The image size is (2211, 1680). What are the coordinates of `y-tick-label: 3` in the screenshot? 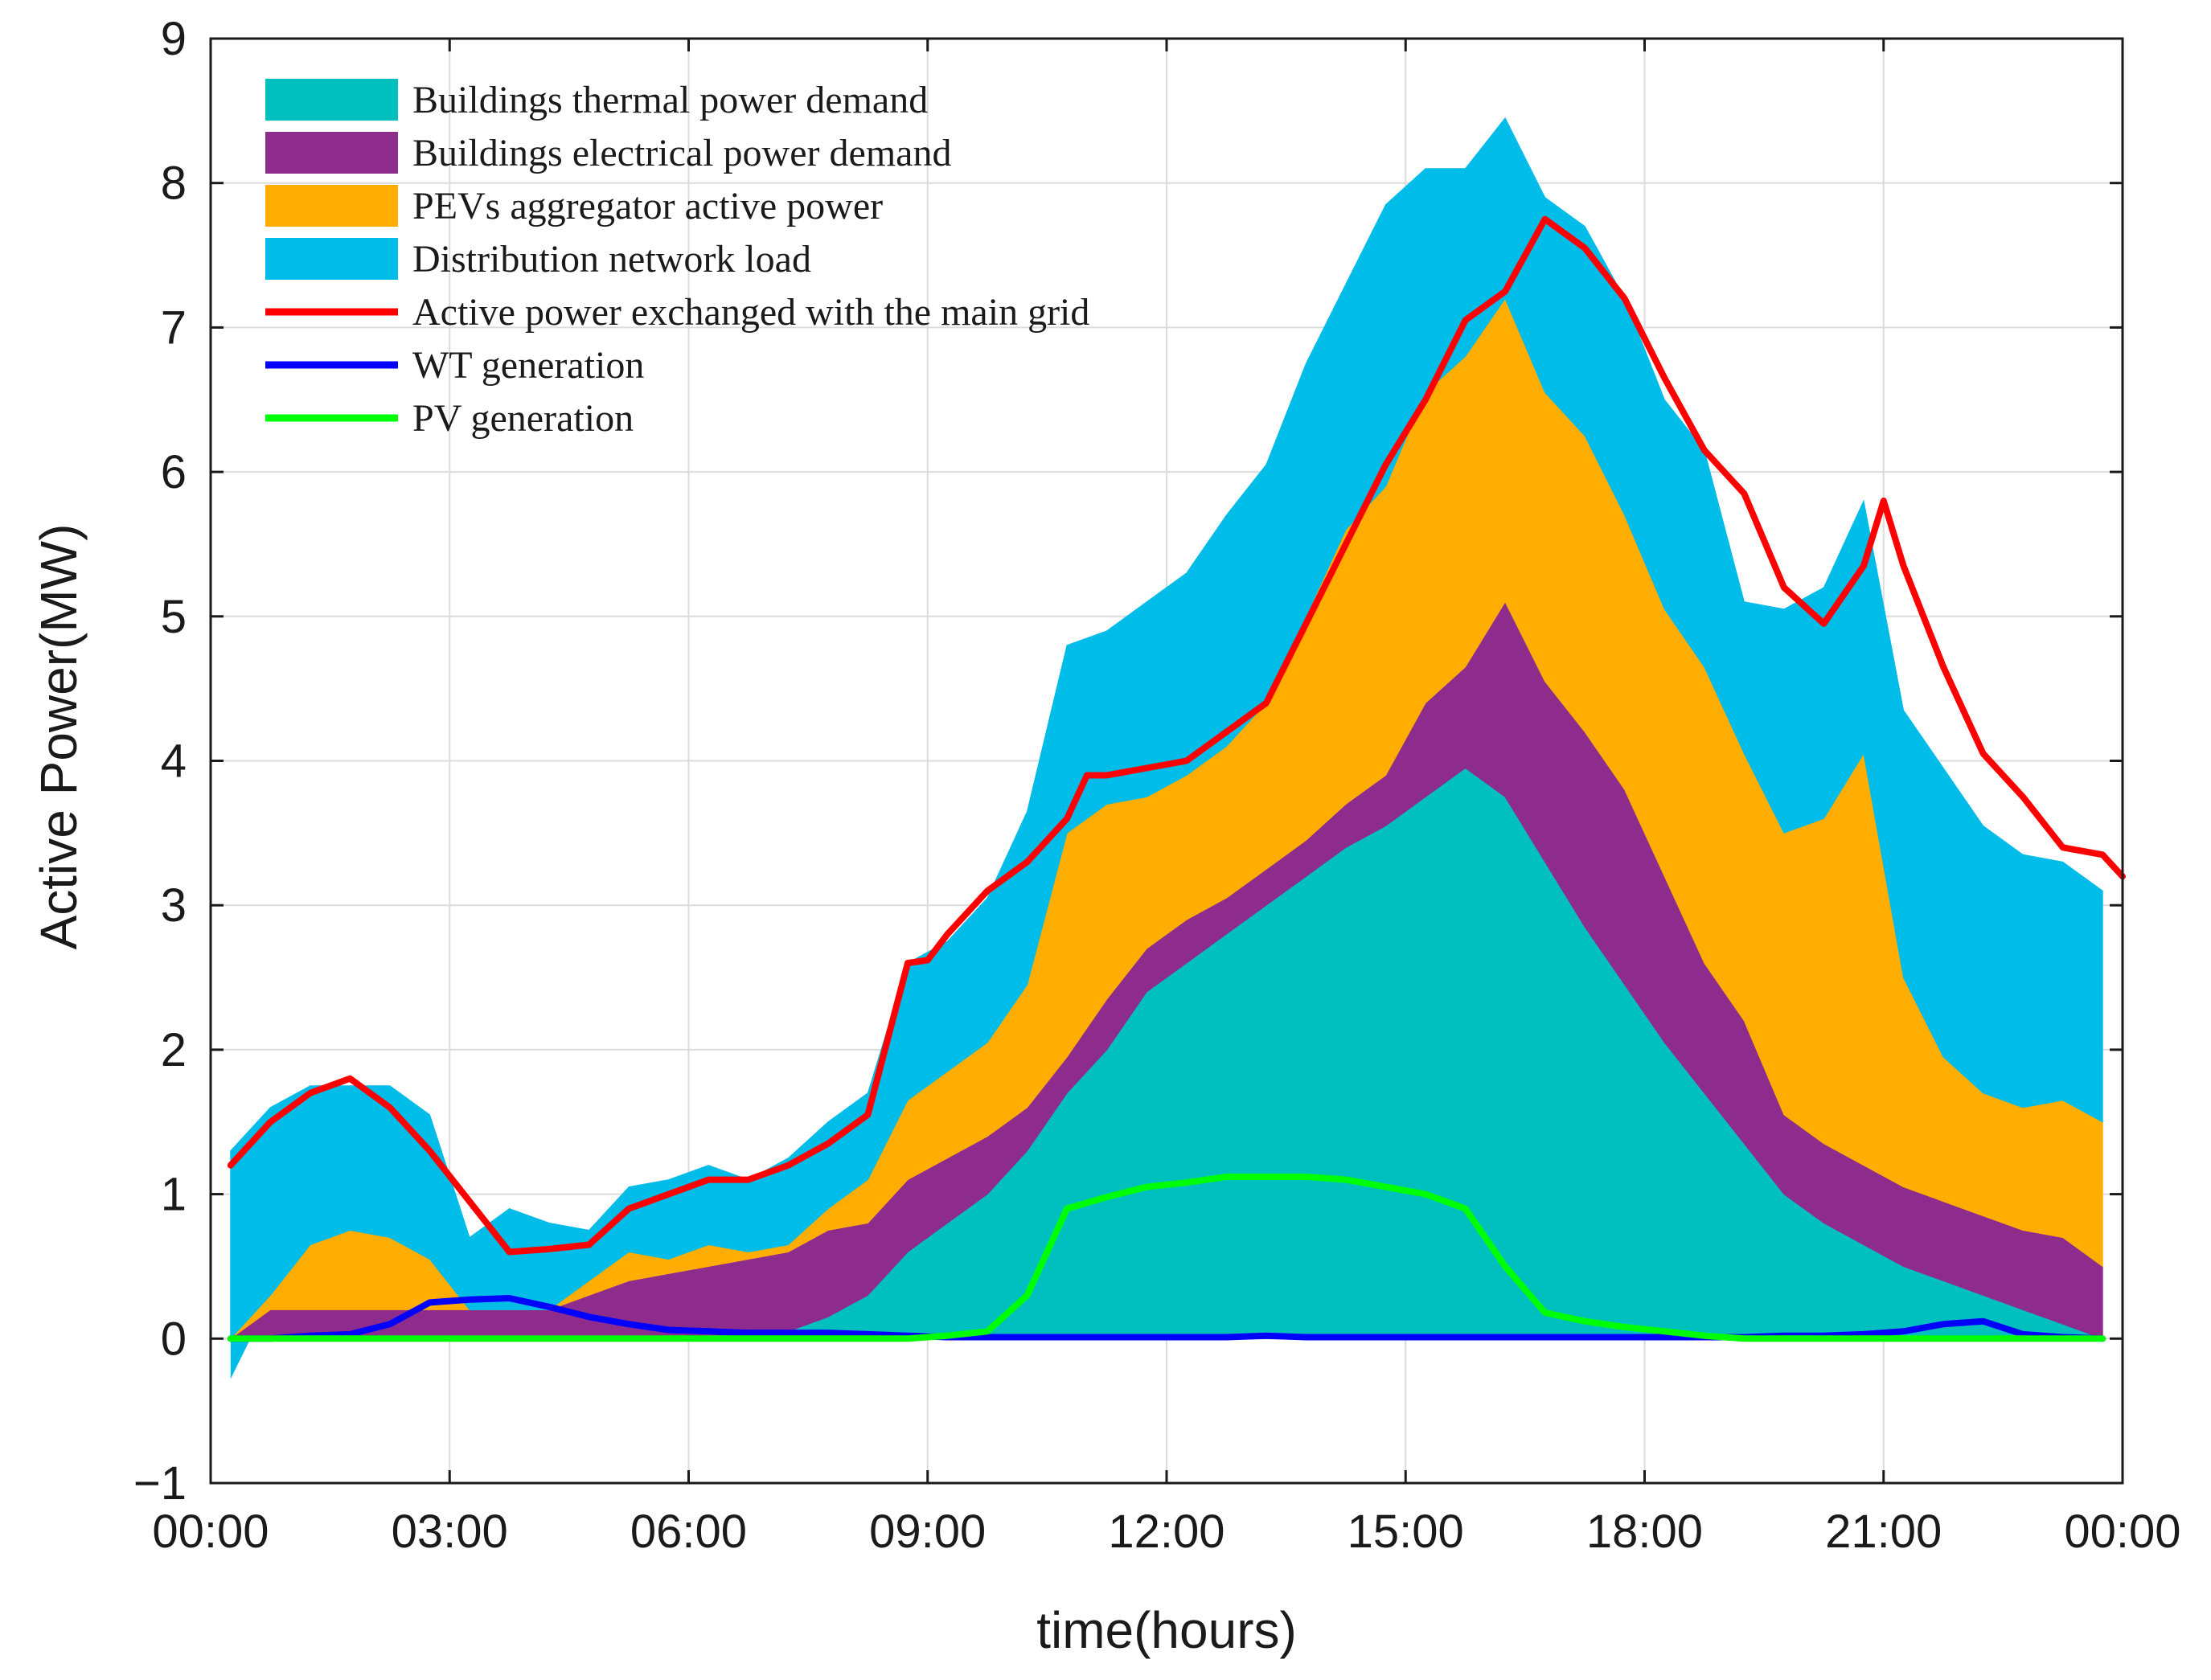 It's located at (174, 905).